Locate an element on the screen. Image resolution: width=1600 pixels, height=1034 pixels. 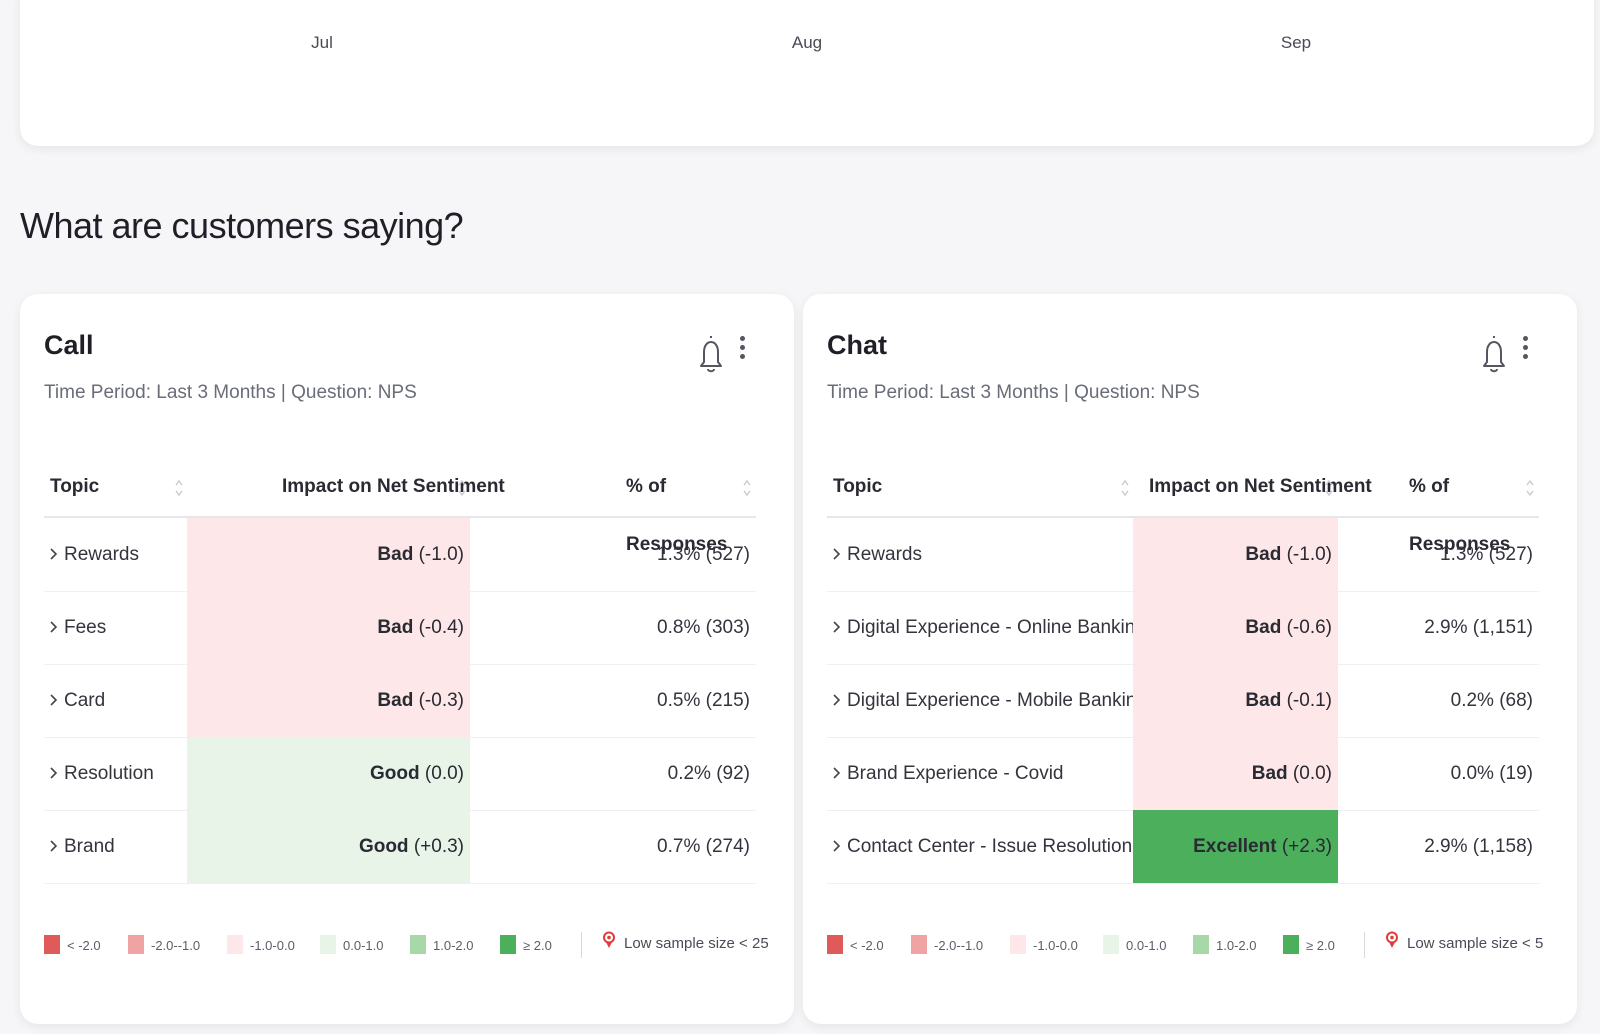
table-row: Fees Bad (-0.4) 0.8% (303) is located at coordinates (400, 628).